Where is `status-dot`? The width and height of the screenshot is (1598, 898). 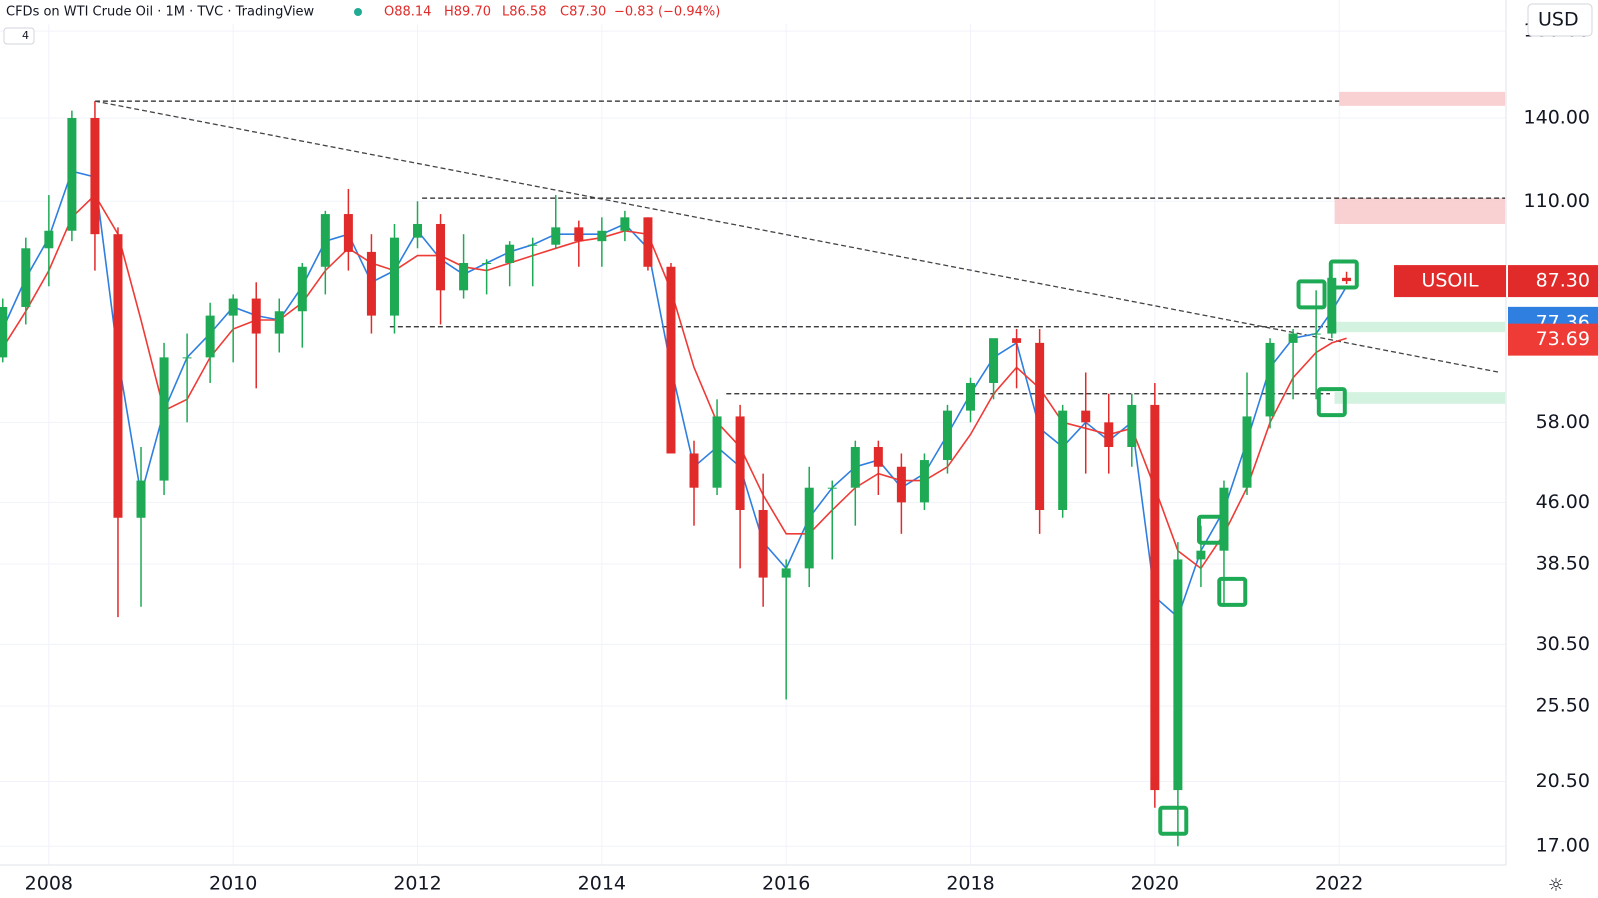 status-dot is located at coordinates (358, 12).